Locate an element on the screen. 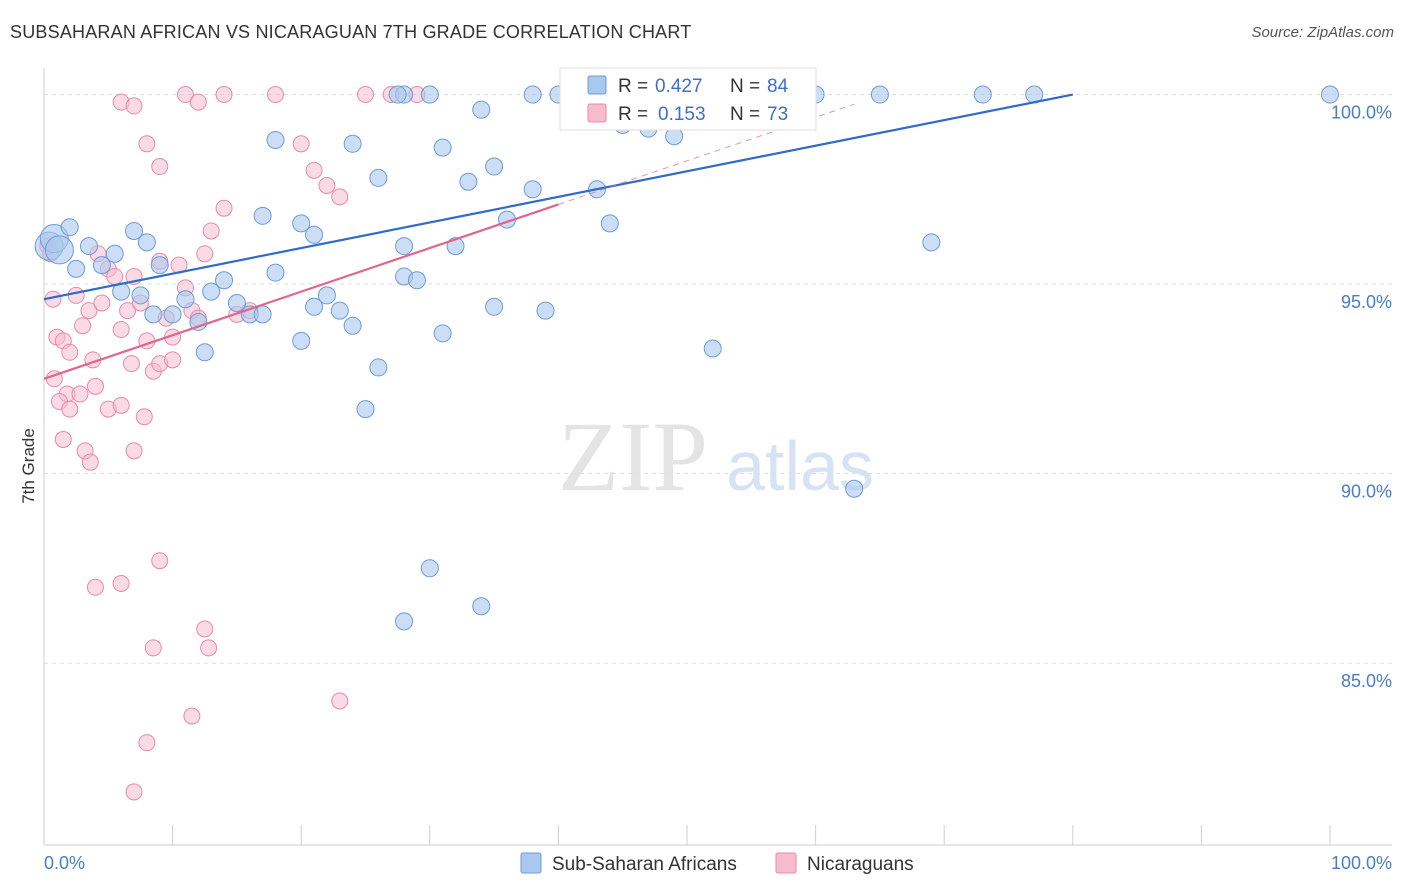  bottom-legend-swatch-pink is located at coordinates (786, 863).